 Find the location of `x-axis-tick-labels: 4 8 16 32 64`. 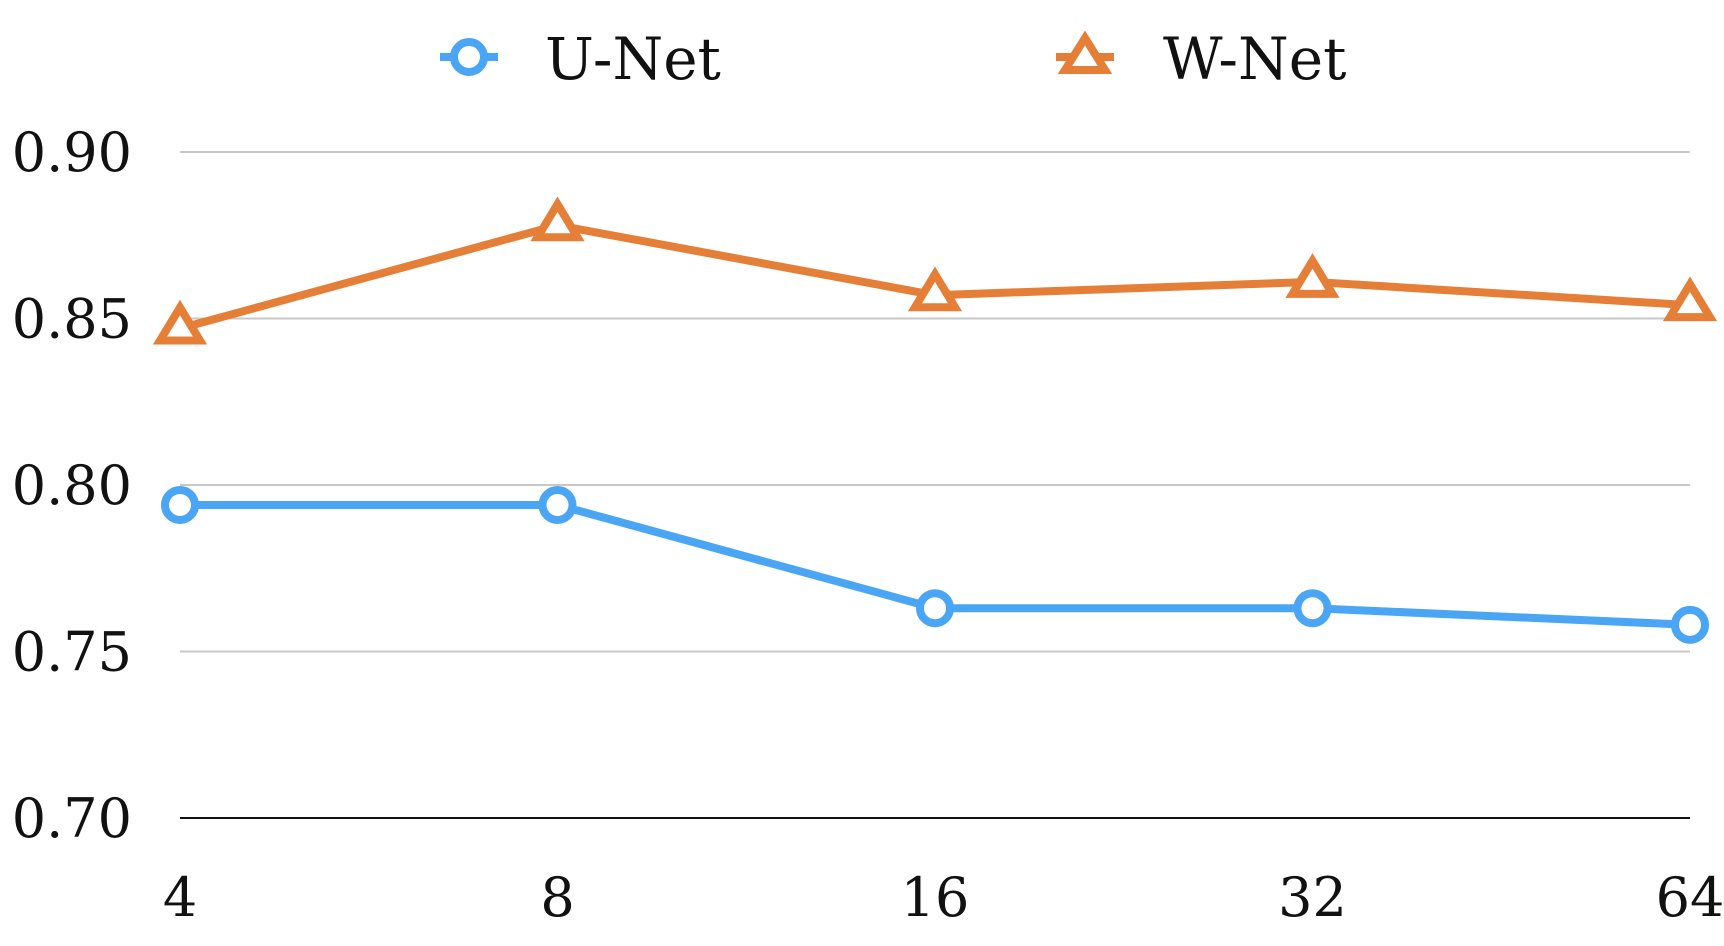

x-axis-tick-labels: 4 8 16 32 64 is located at coordinates (943, 897).